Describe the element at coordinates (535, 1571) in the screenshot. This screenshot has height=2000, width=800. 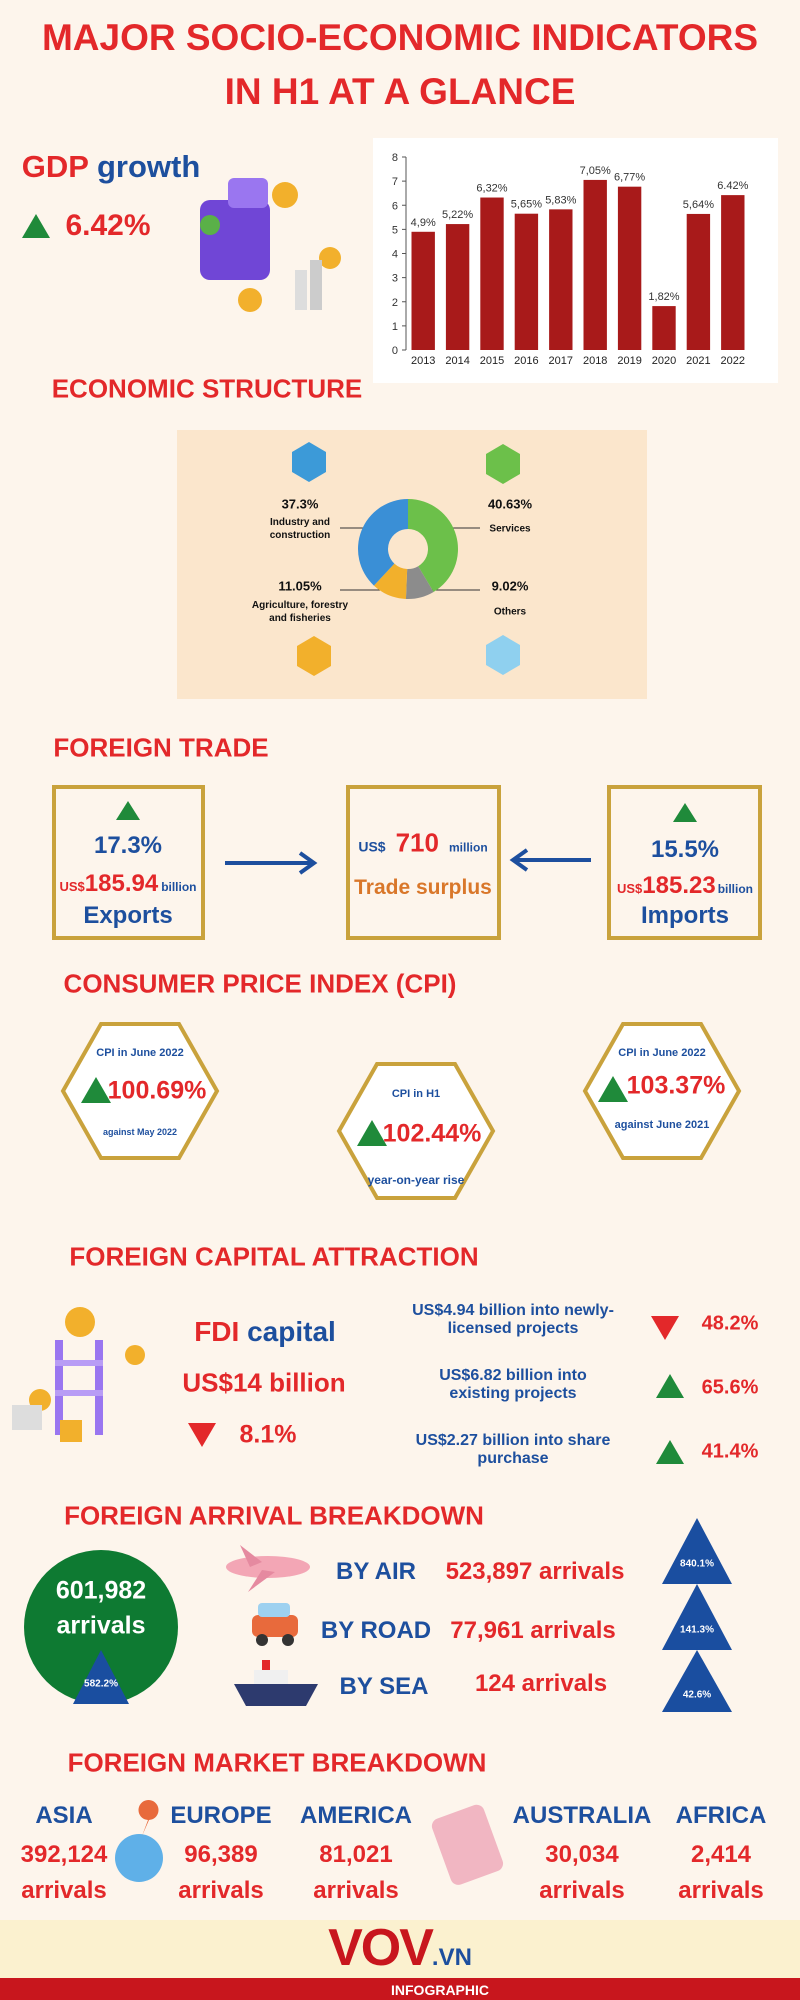
I see `mode-count: 523,897 arrivals` at that location.